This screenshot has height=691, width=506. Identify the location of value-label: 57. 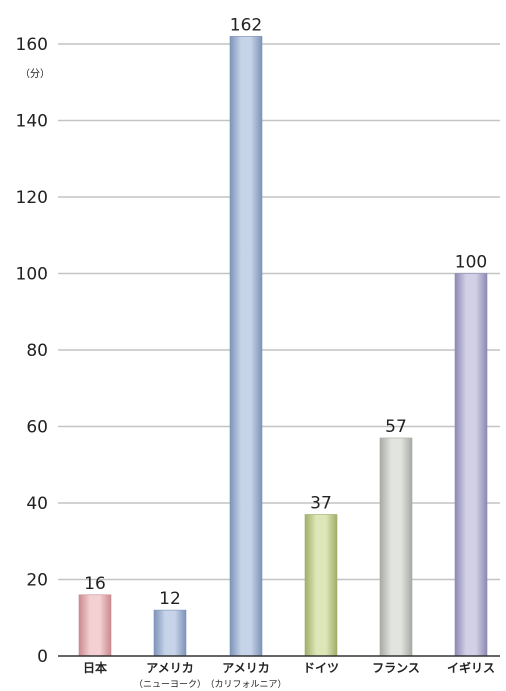
(396, 427).